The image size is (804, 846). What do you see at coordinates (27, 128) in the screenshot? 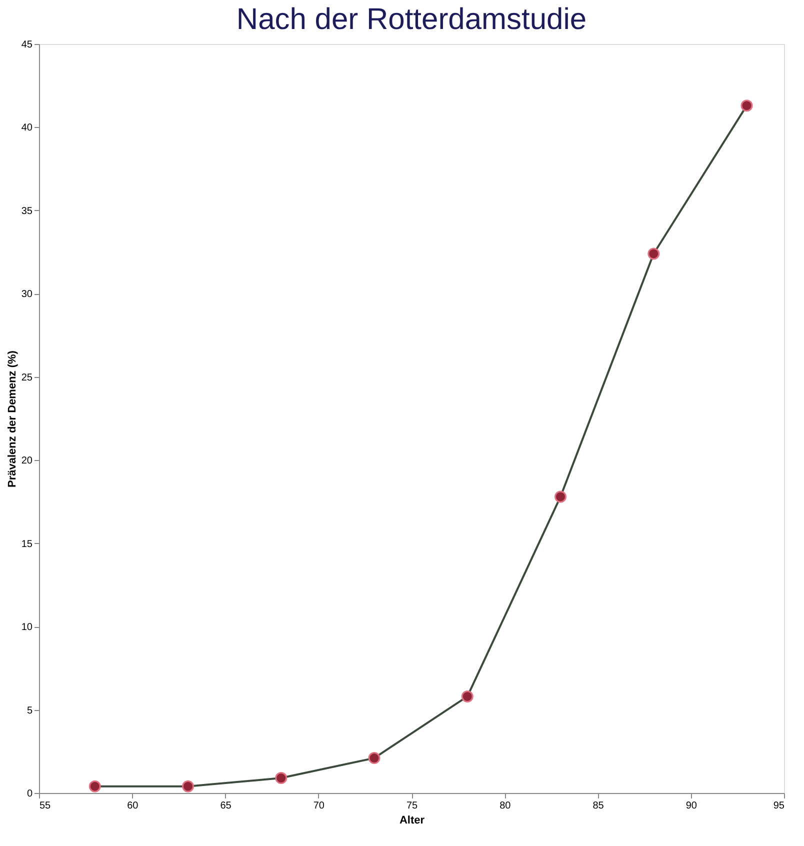
I see `y-tick-label: 40` at bounding box center [27, 128].